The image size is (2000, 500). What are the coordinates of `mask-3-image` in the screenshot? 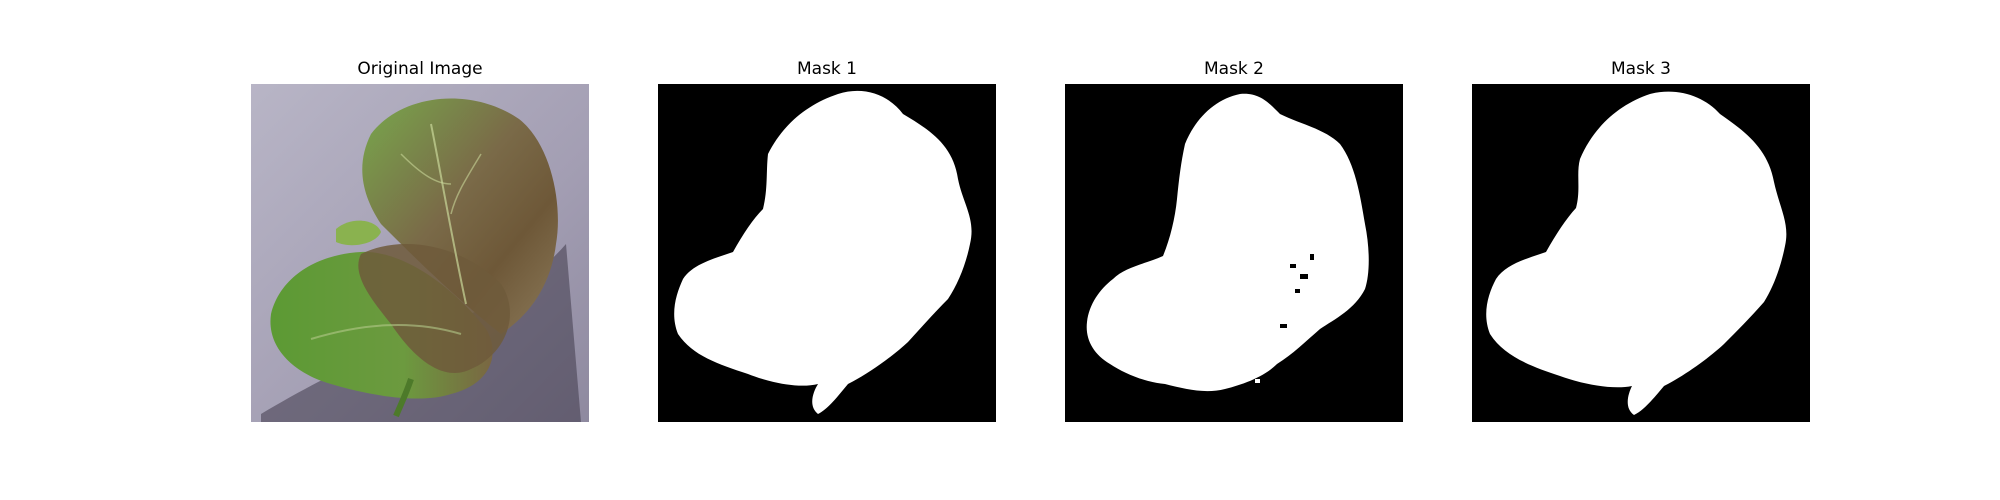 It's located at (1641, 253).